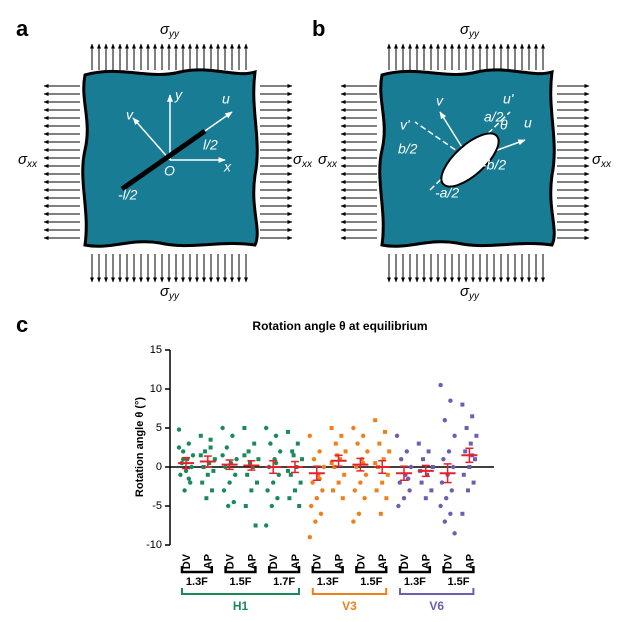 Image resolution: width=617 pixels, height=622 pixels. Describe the element at coordinates (178, 95) in the screenshot. I see `label: y` at that location.